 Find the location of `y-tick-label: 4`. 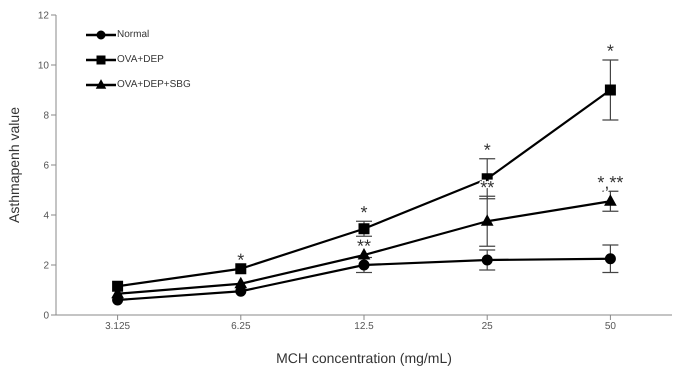

y-tick-label: 4 is located at coordinates (46, 216).